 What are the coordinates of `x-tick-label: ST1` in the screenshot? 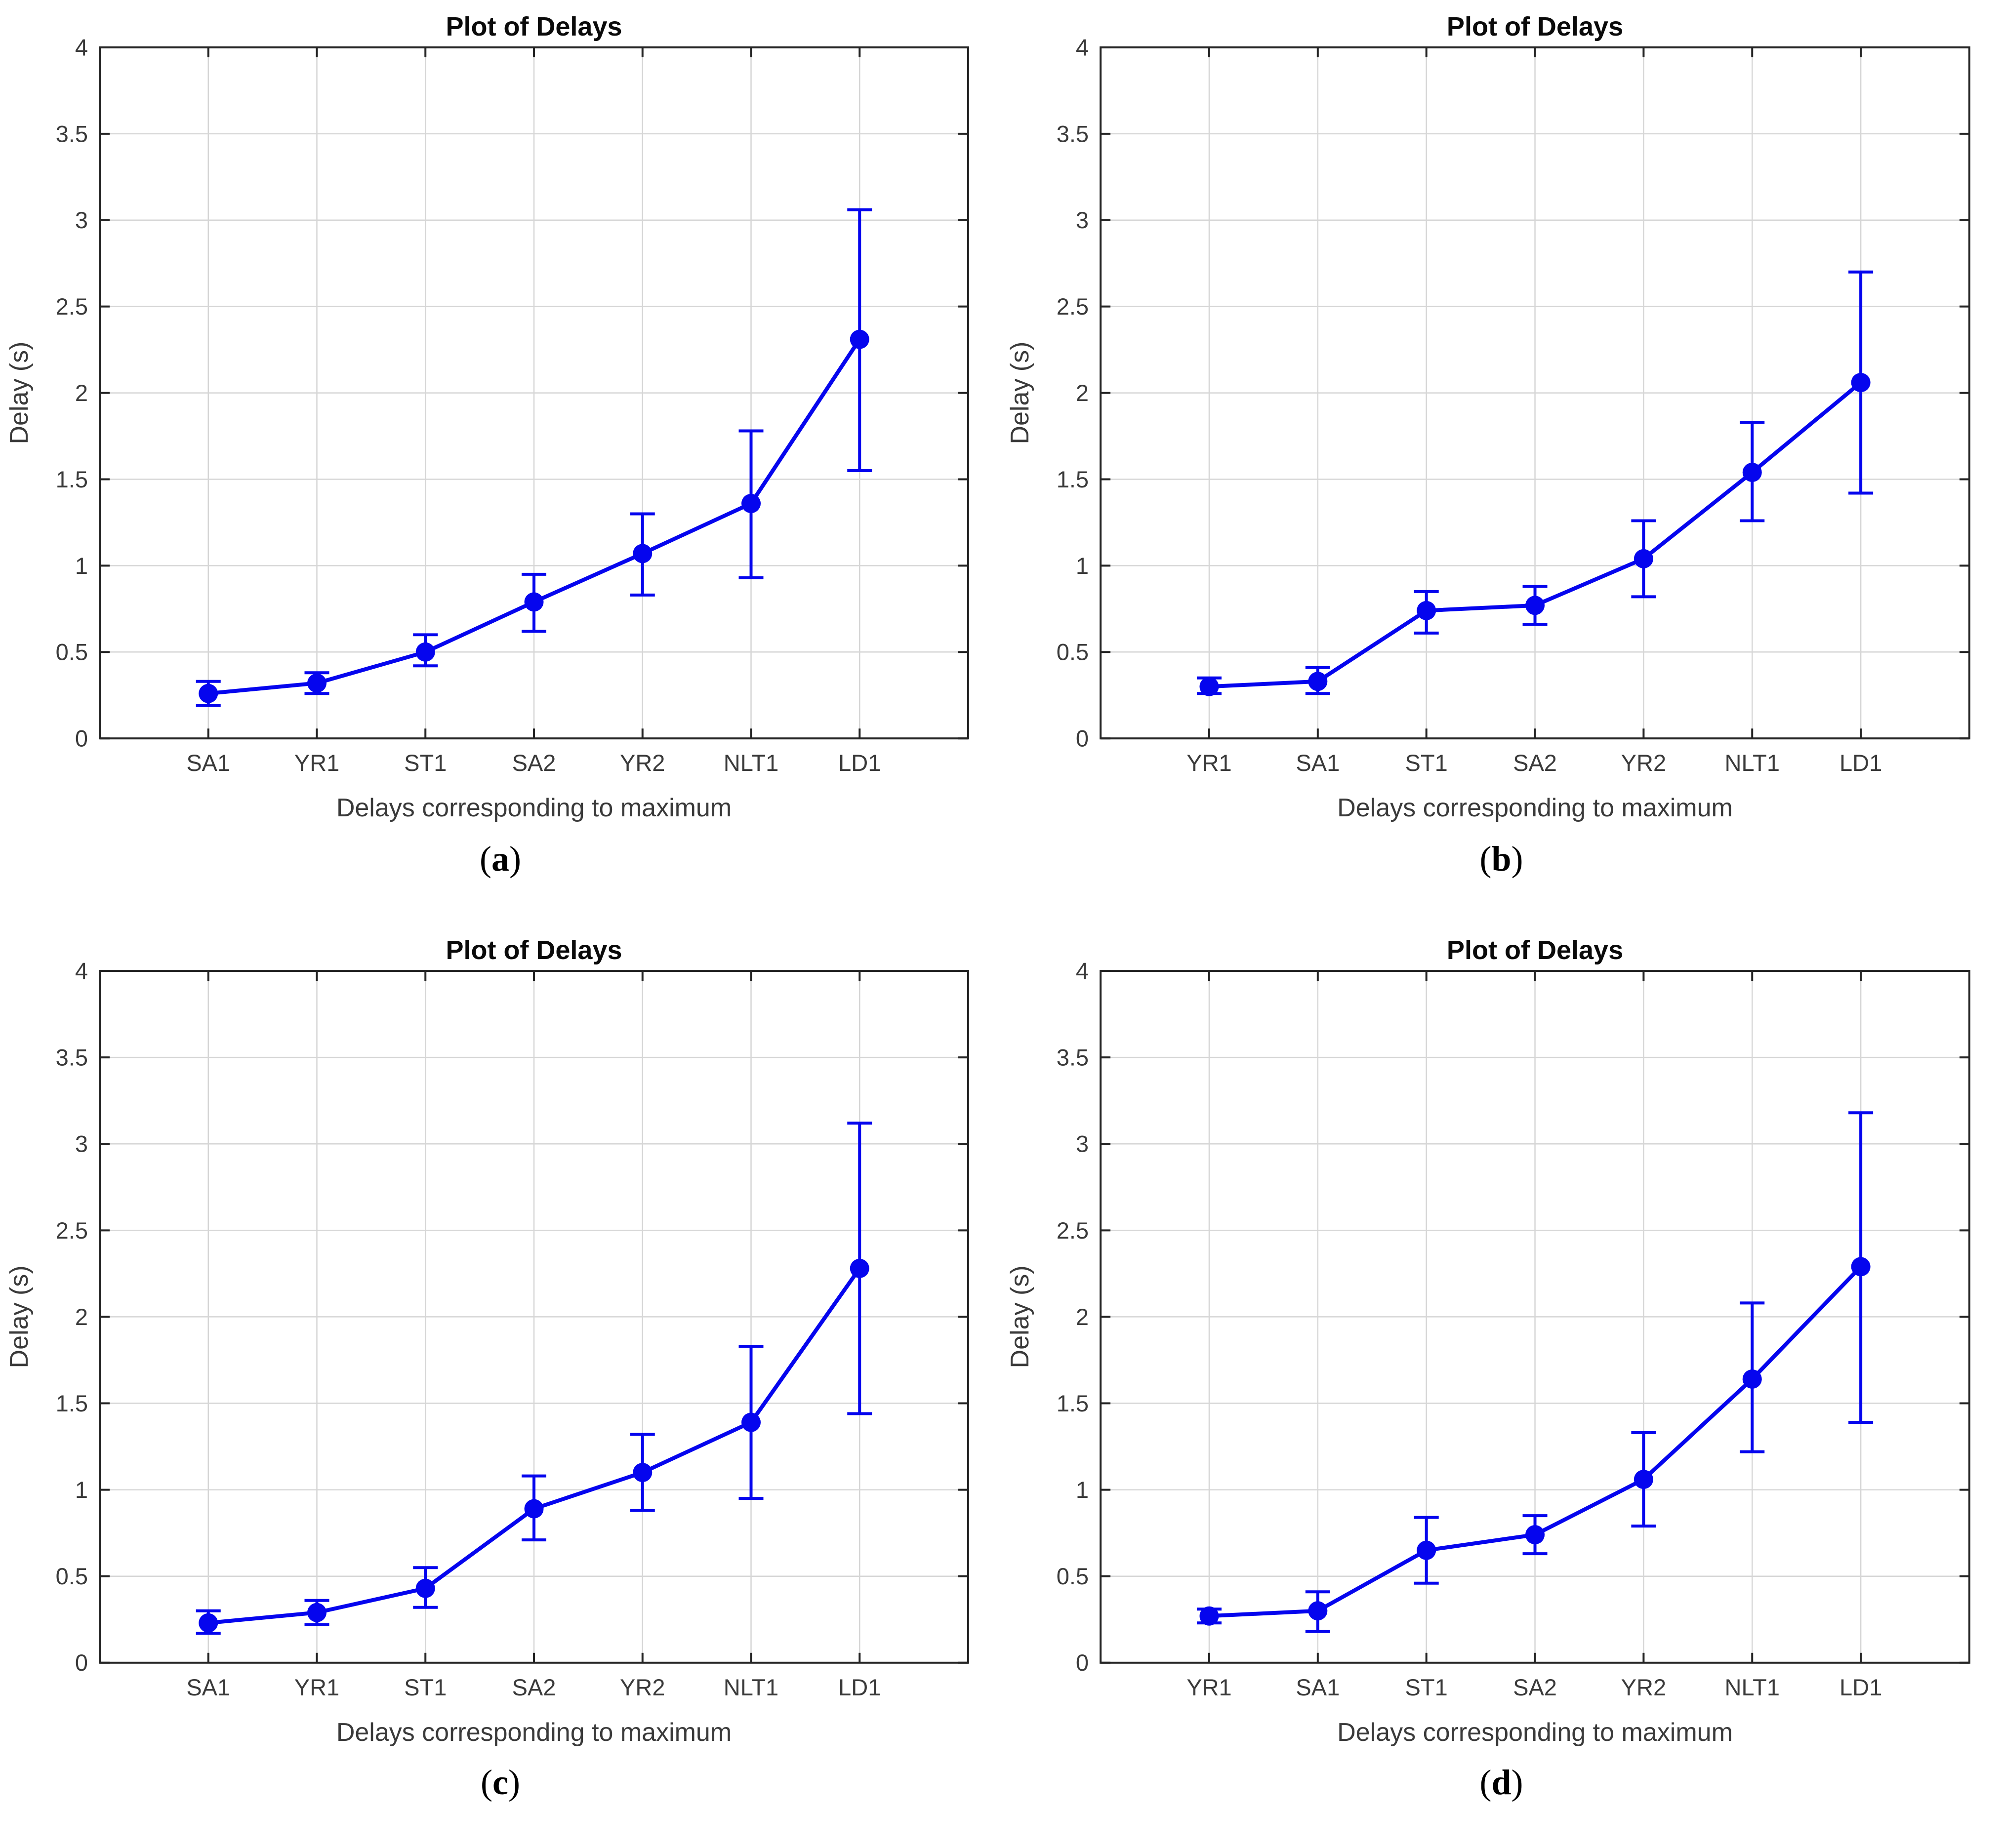 It's located at (425, 763).